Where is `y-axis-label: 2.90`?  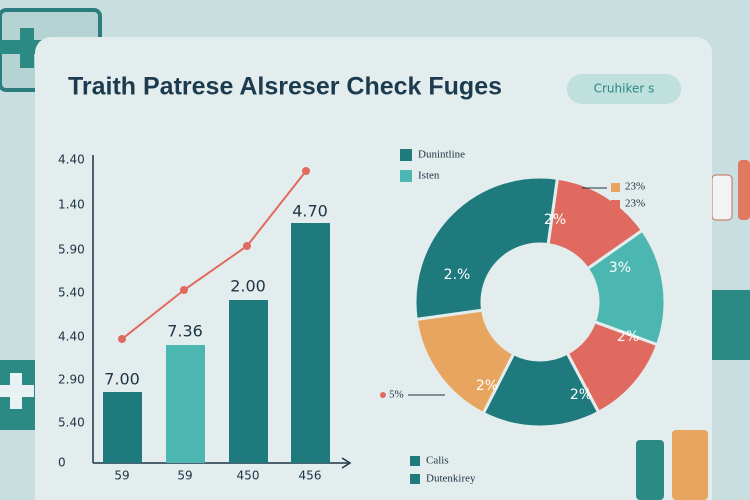 y-axis-label: 2.90 is located at coordinates (71, 380).